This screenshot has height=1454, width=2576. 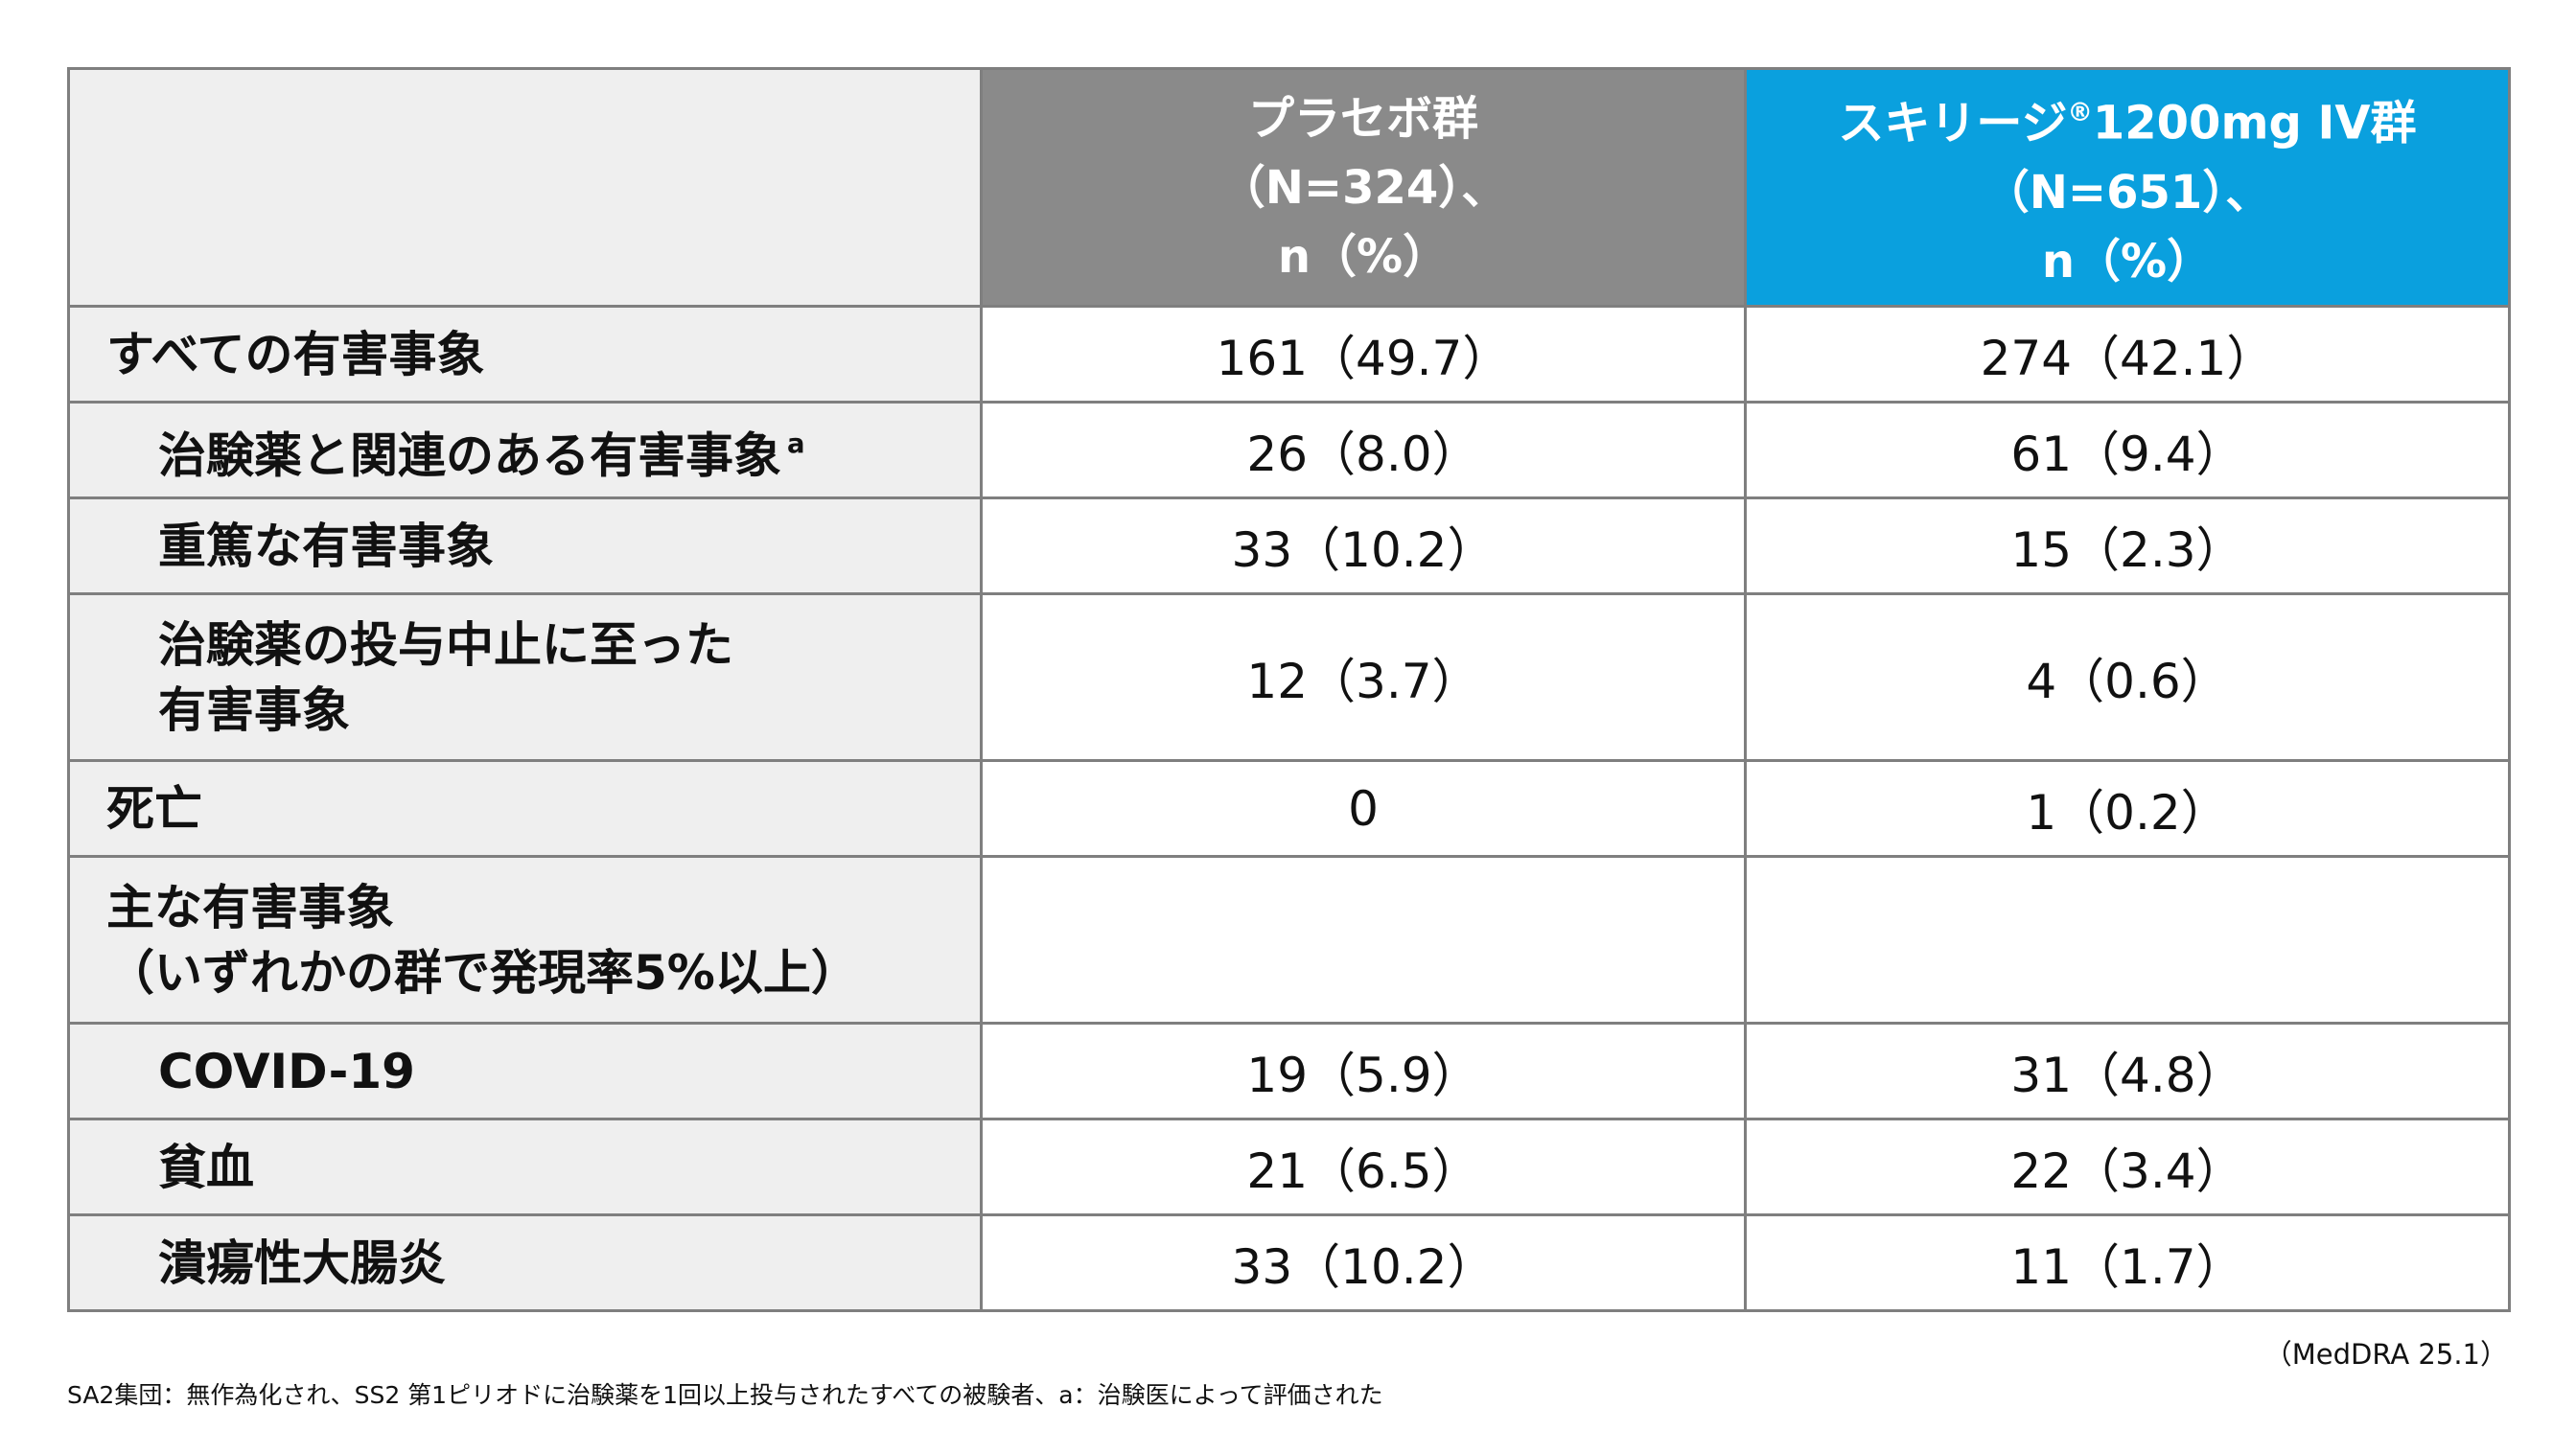 What do you see at coordinates (469, 456) in the screenshot?
I see `row-label-text: 治験薬と関連のある有害事象` at bounding box center [469, 456].